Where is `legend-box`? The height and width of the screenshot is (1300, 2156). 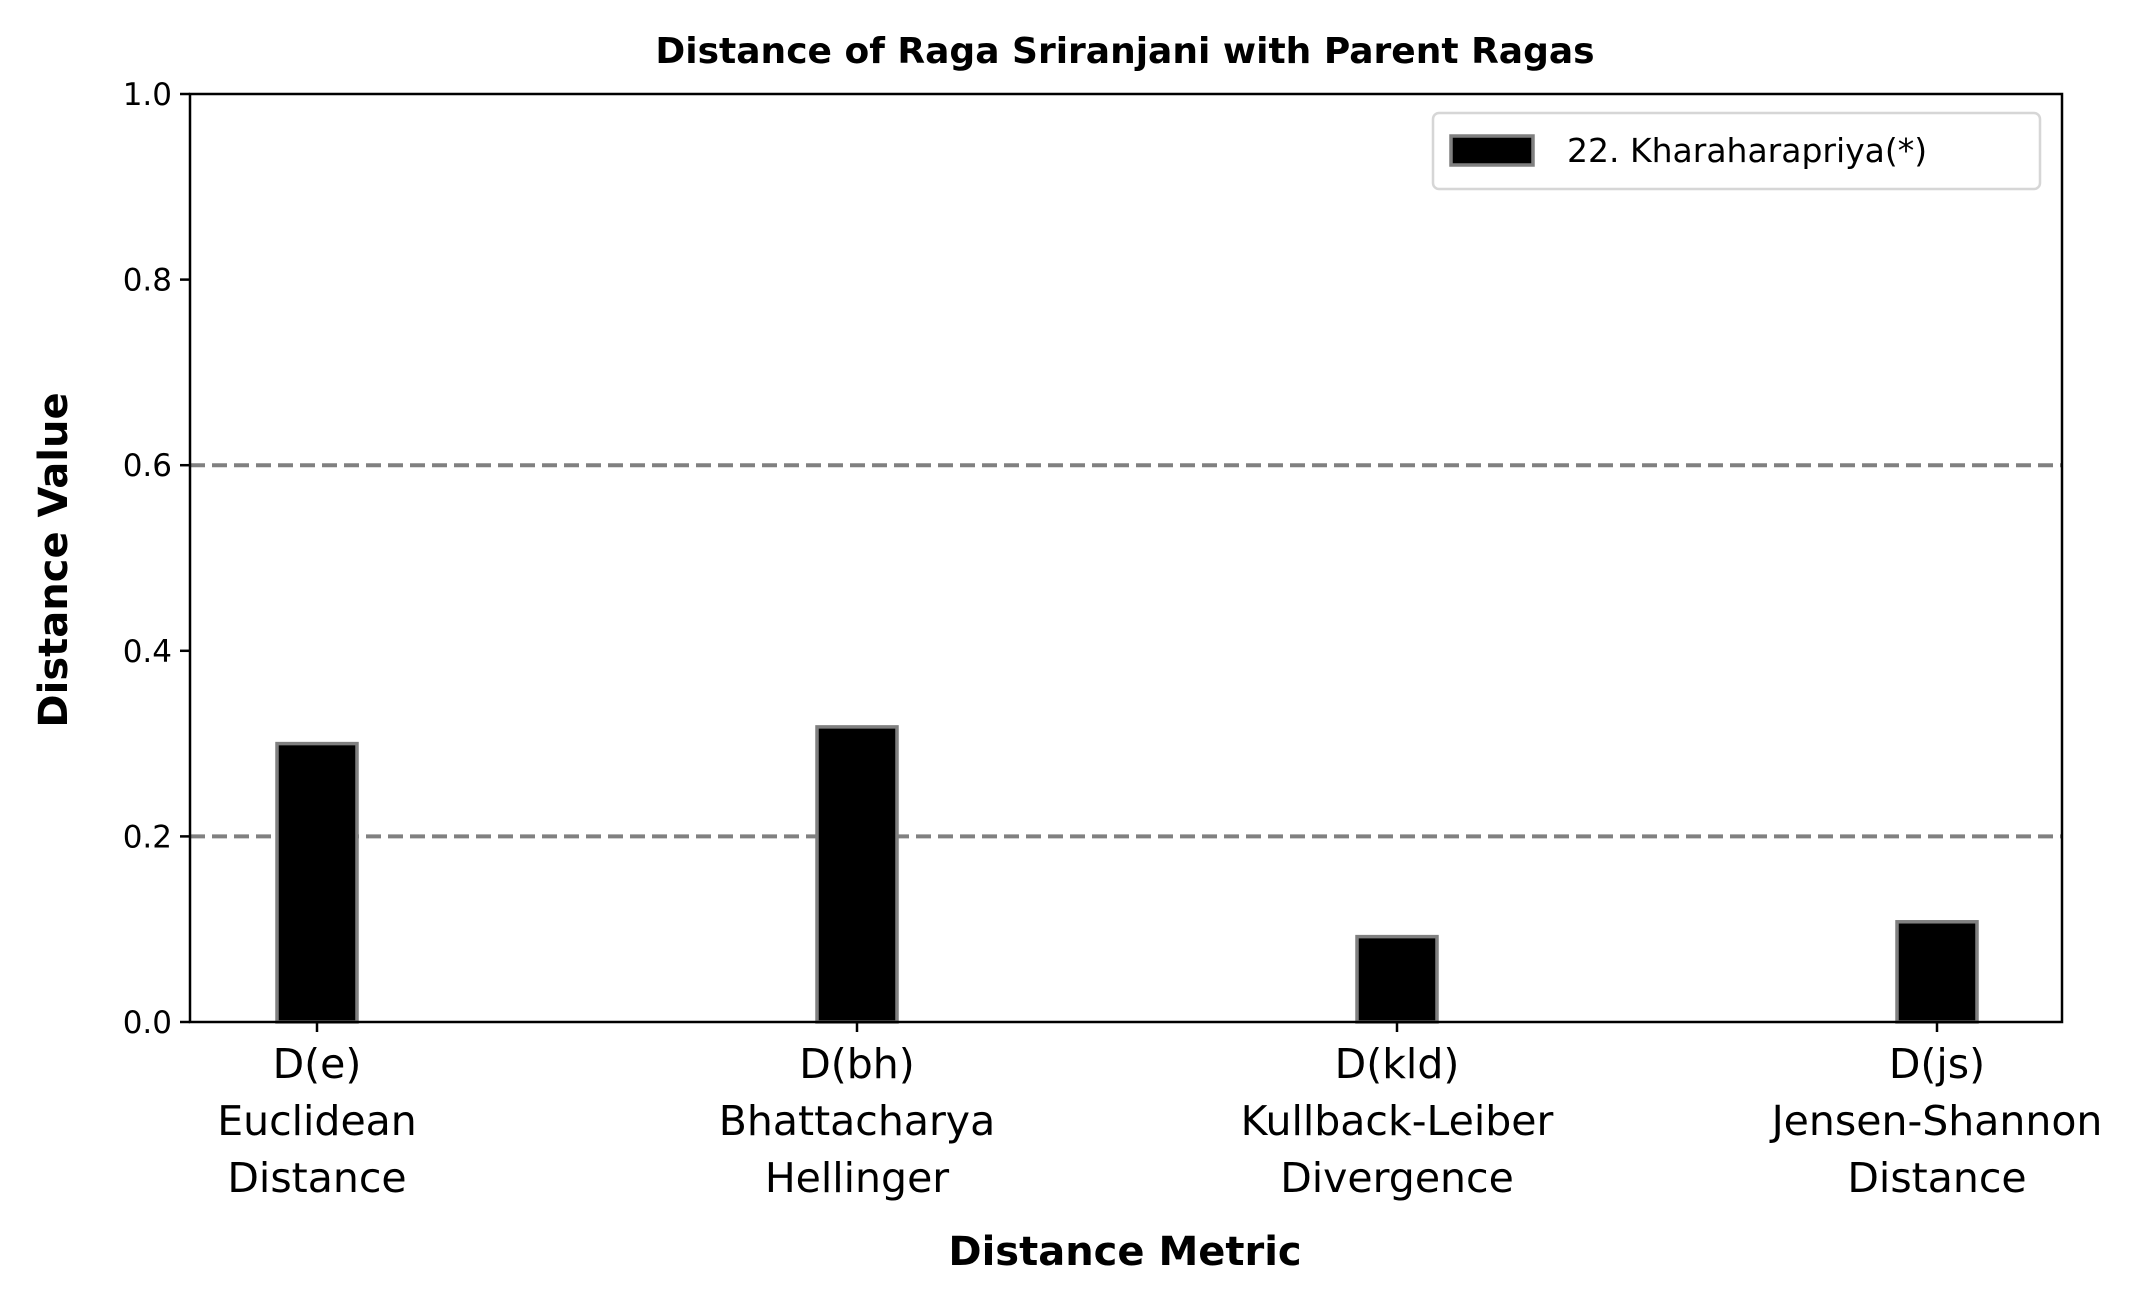 legend-box is located at coordinates (1736, 151).